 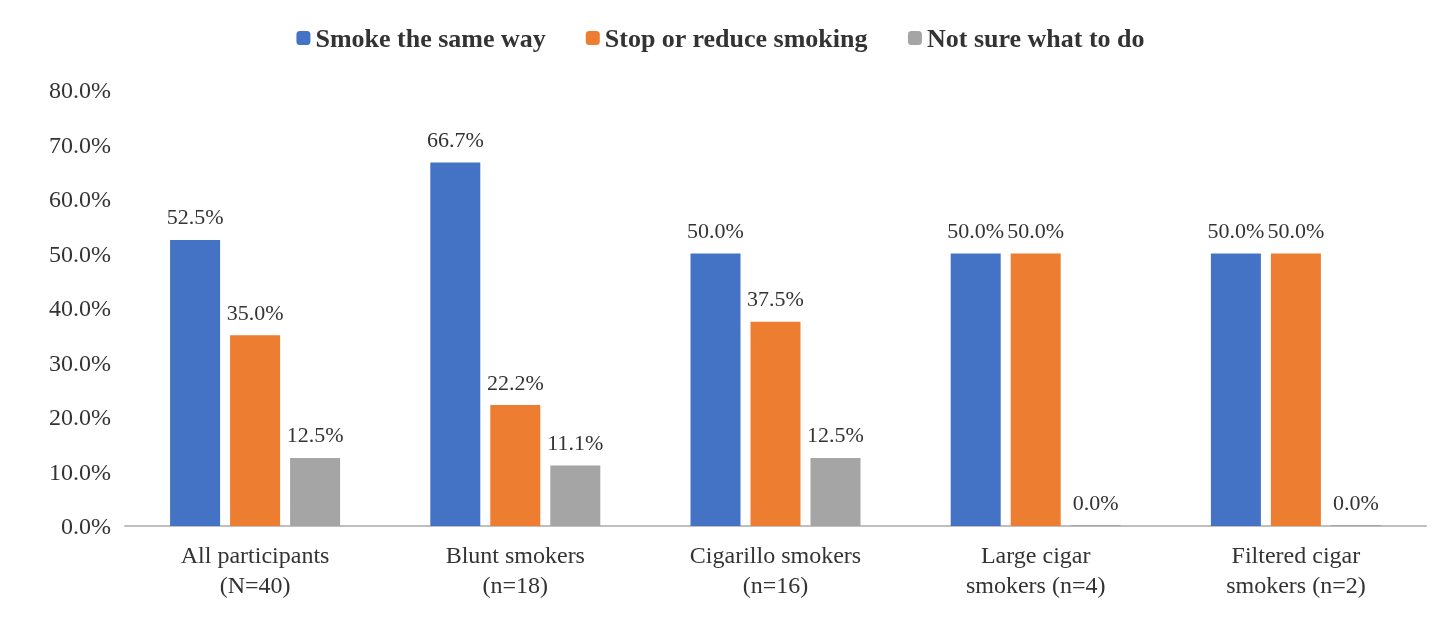 What do you see at coordinates (195, 217) in the screenshot?
I see `data-label: 52.5%` at bounding box center [195, 217].